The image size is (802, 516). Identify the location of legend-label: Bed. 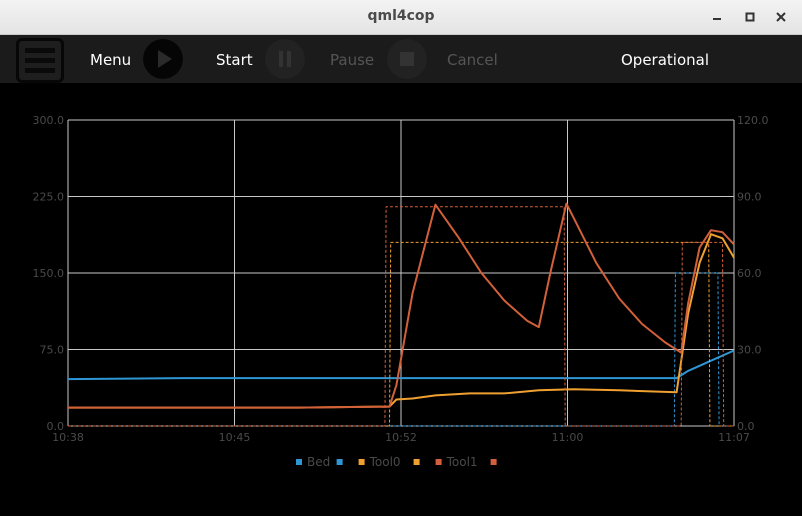
(318, 462).